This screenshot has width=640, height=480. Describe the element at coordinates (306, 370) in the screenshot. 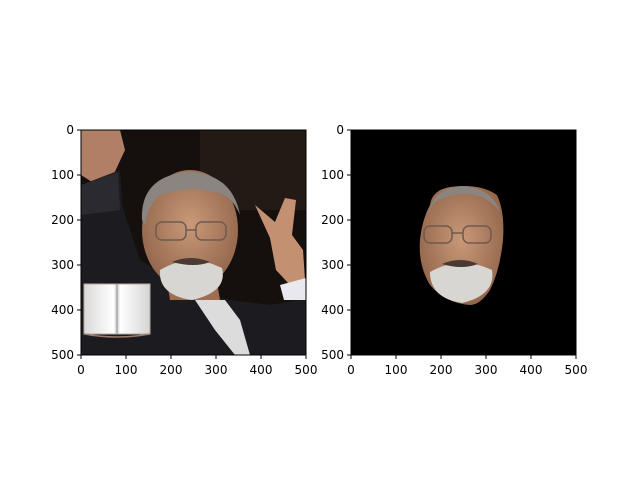

I see `left-x-tick-label: 500` at that location.